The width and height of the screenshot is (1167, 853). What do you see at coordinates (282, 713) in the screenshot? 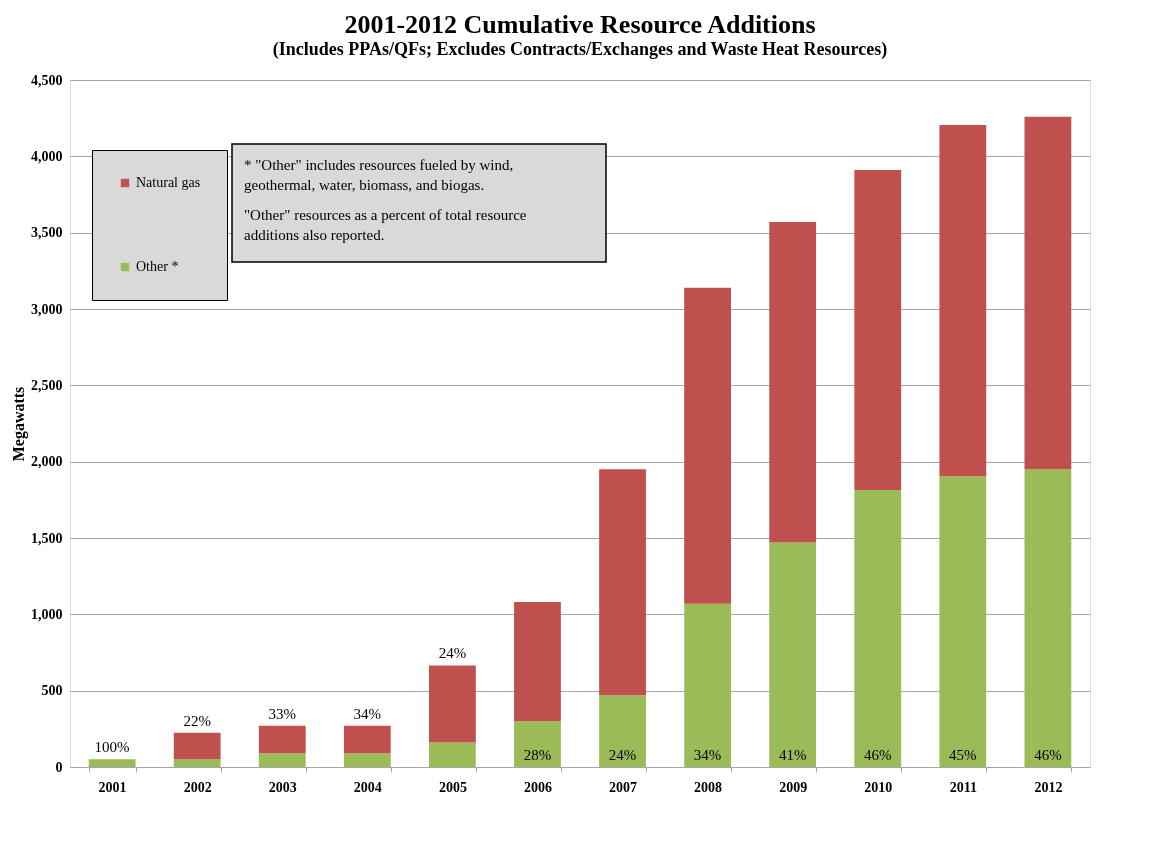
I see `annotation: 33%` at bounding box center [282, 713].